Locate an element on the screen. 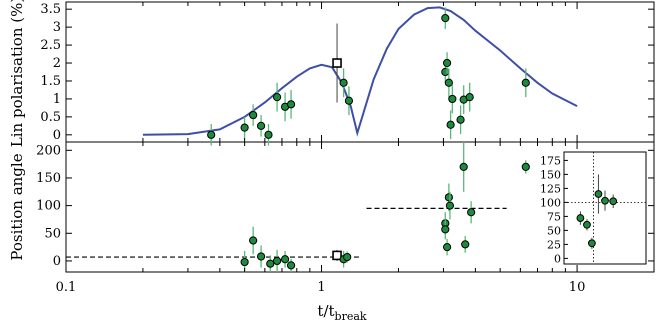 The image size is (658, 326). inset-y-tick-label: 100 is located at coordinates (550, 202).